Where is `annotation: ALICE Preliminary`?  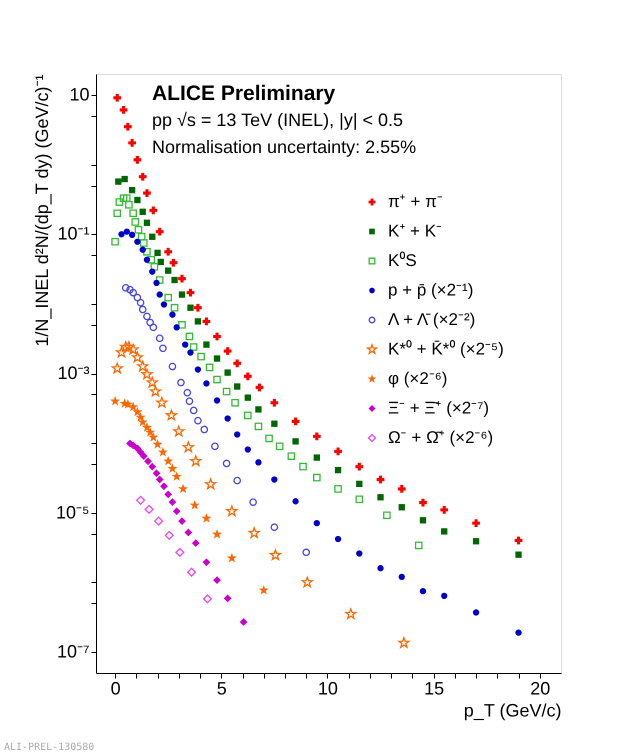
annotation: ALICE Preliminary is located at coordinates (244, 93).